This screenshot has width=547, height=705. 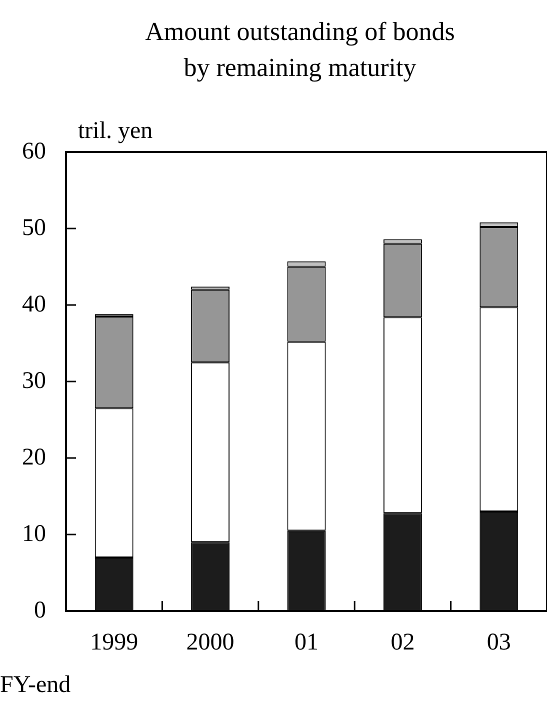 I want to click on y-tick-label: 40, so click(x=34, y=304).